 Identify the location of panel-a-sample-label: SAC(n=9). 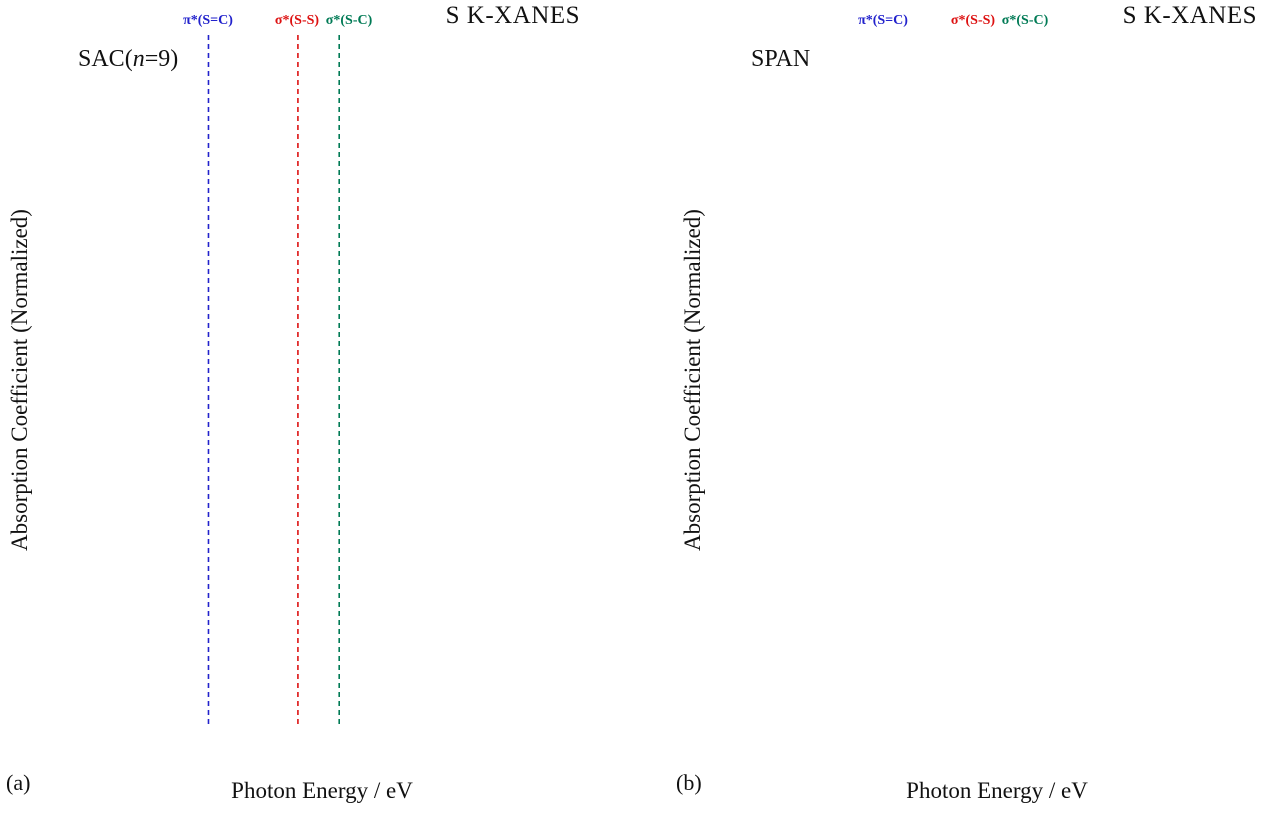
(128, 59).